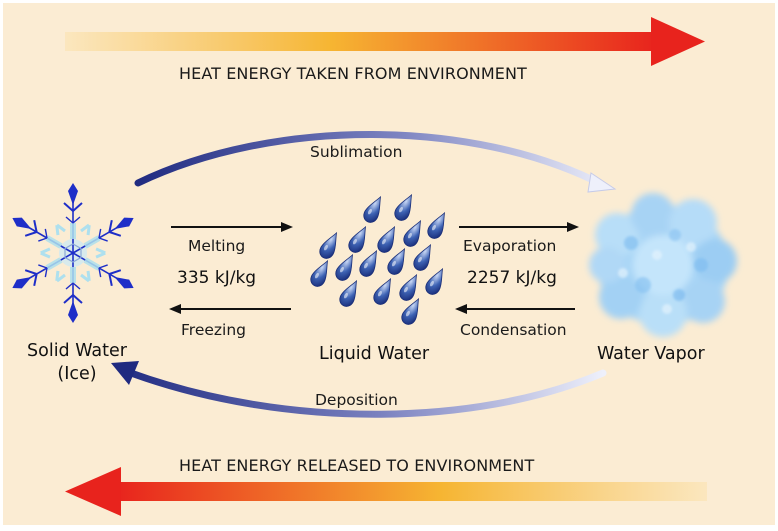 The height and width of the screenshot is (531, 778). What do you see at coordinates (217, 278) in the screenshot?
I see `heat-of-fusion-value: 335 kJ/kg` at bounding box center [217, 278].